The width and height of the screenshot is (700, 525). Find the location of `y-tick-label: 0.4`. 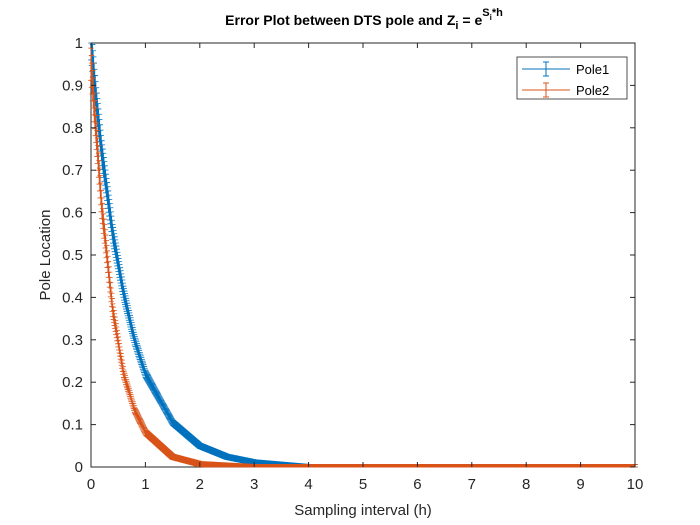

y-tick-label: 0.4 is located at coordinates (72, 297).